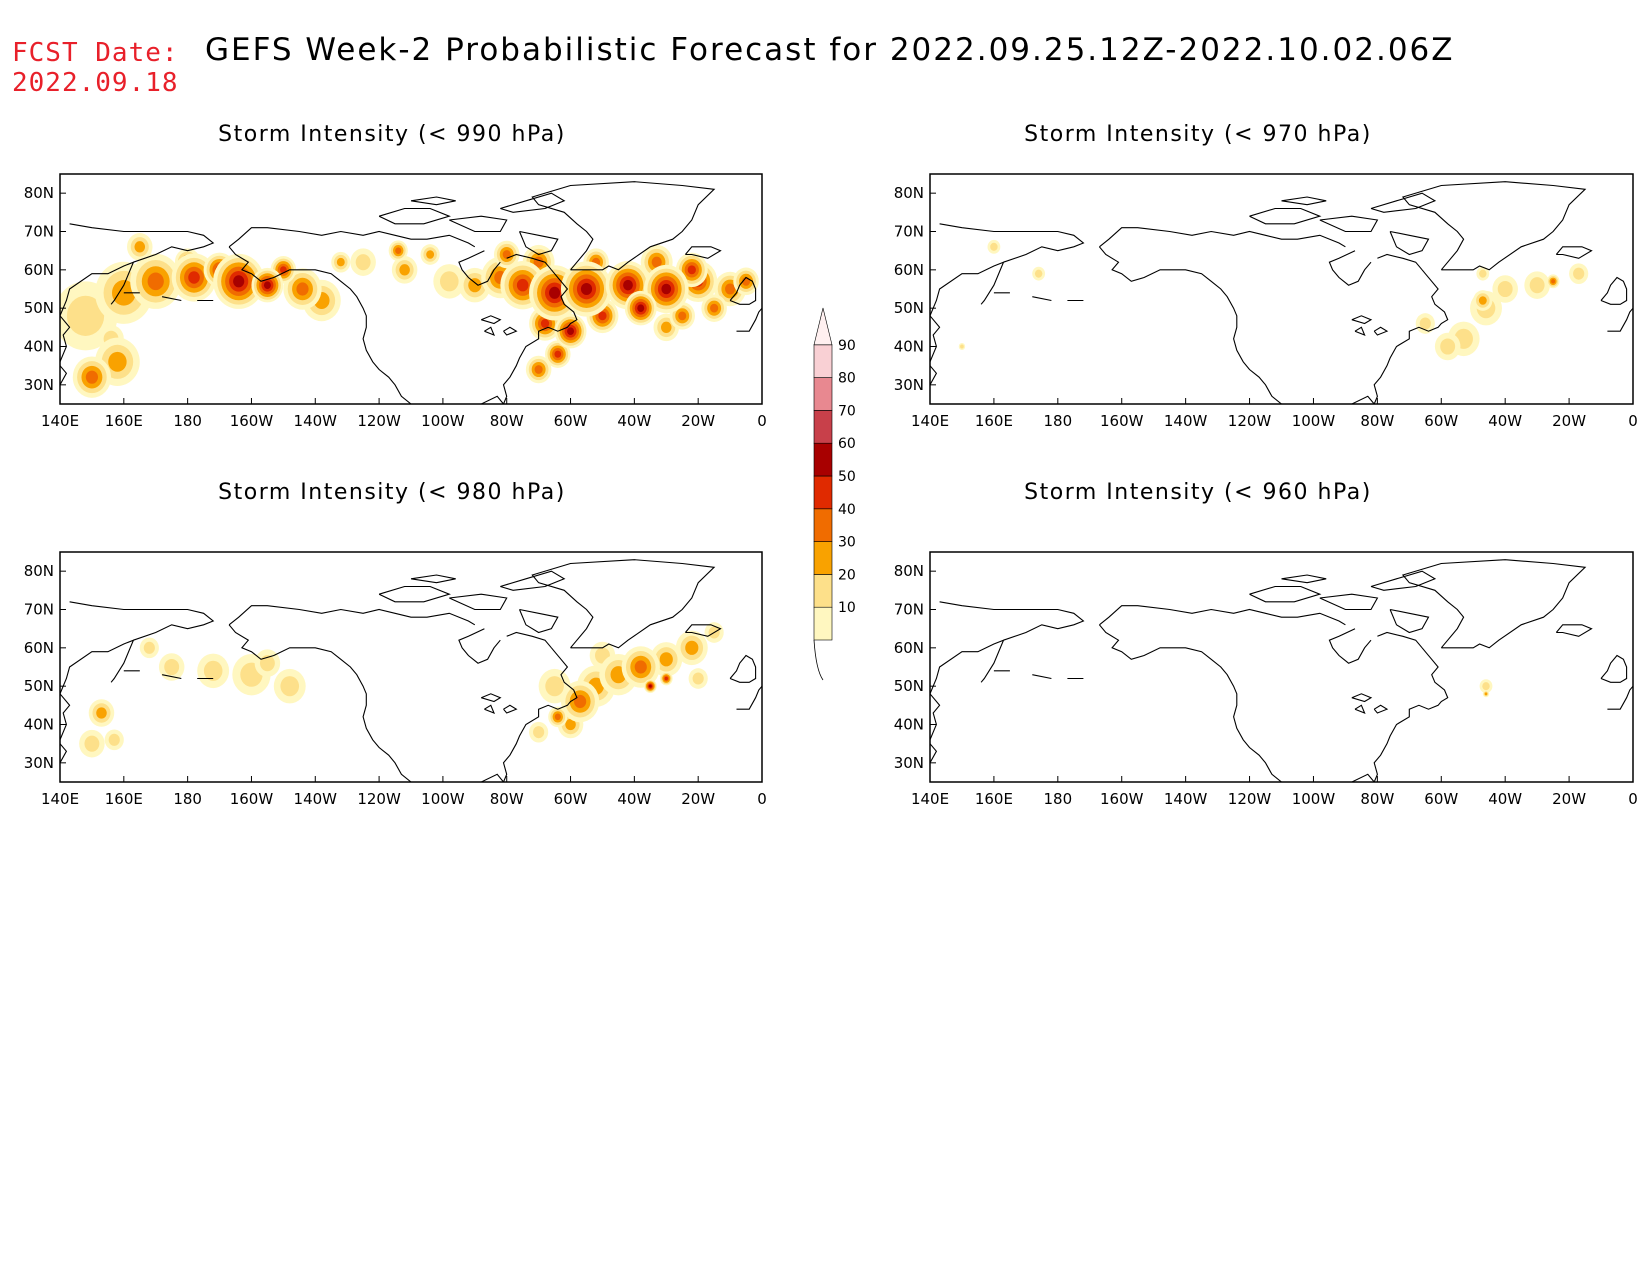  I want to click on colorbar-label: 70, so click(847, 411).